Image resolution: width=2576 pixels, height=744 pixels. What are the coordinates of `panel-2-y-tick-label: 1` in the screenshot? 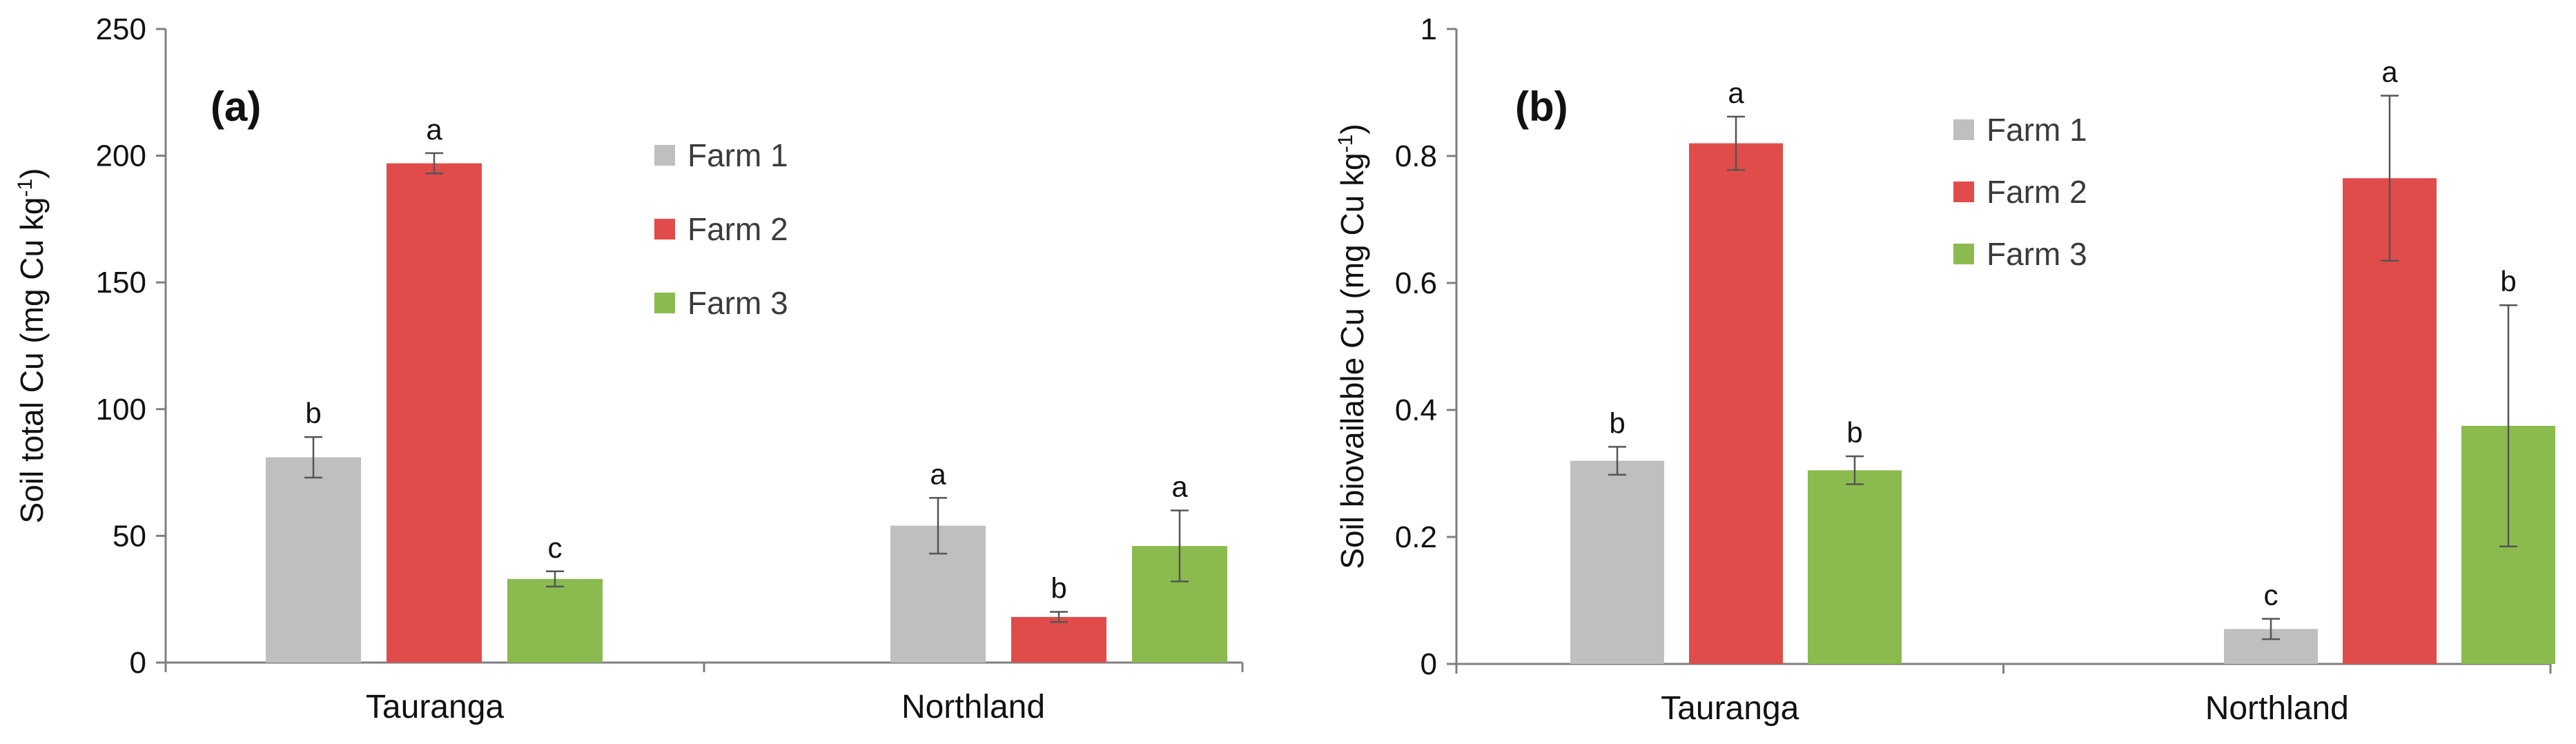 It's located at (1429, 29).